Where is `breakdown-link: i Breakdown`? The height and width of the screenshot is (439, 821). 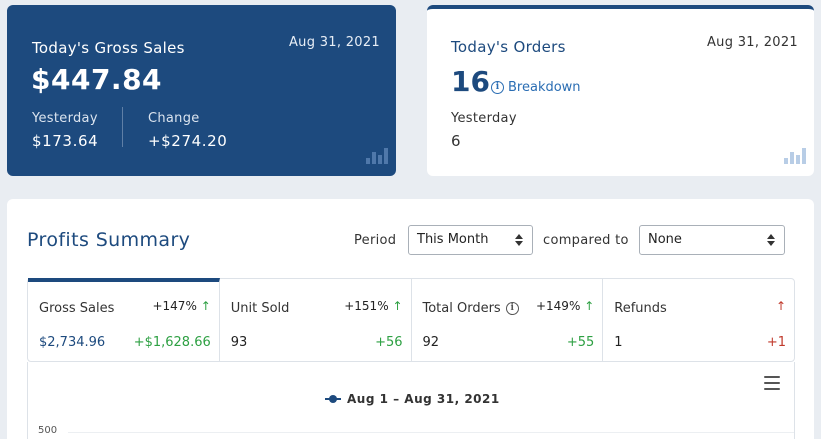
breakdown-link: i Breakdown is located at coordinates (536, 87).